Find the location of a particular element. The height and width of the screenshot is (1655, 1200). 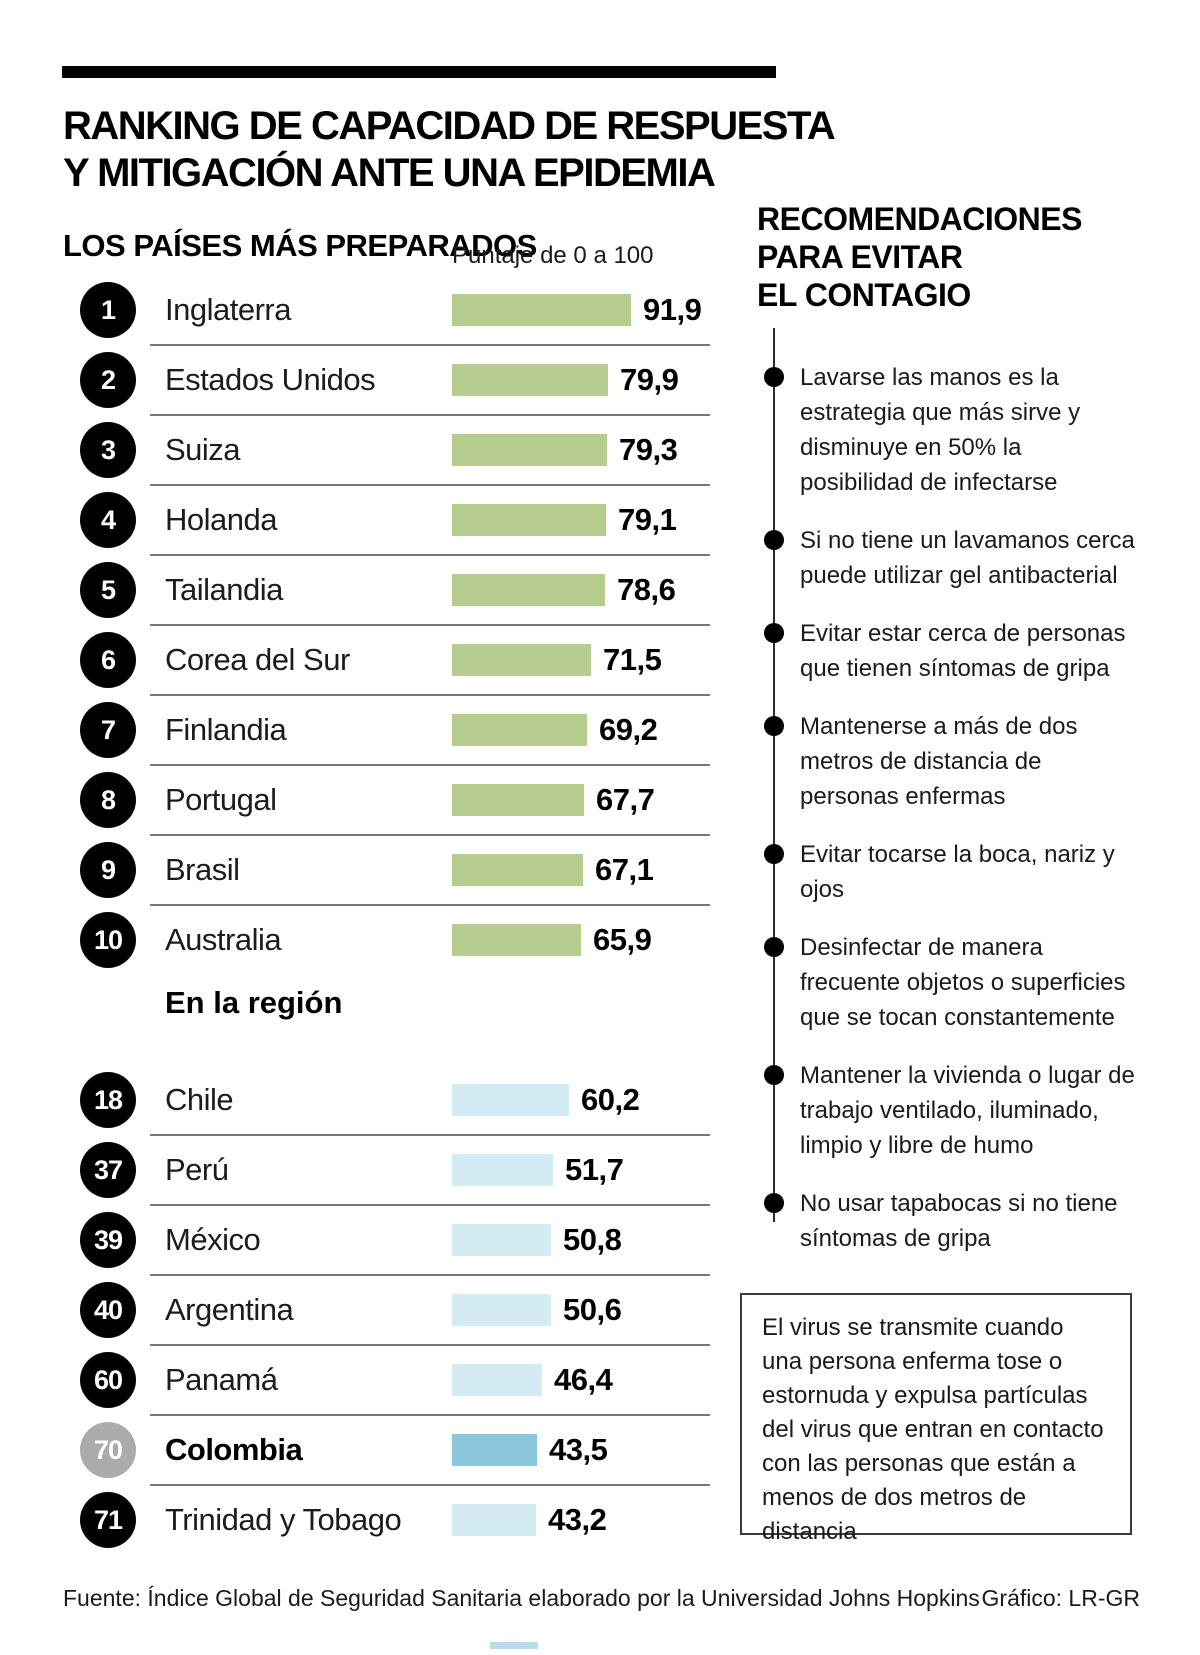

country-label: México is located at coordinates (213, 1239).